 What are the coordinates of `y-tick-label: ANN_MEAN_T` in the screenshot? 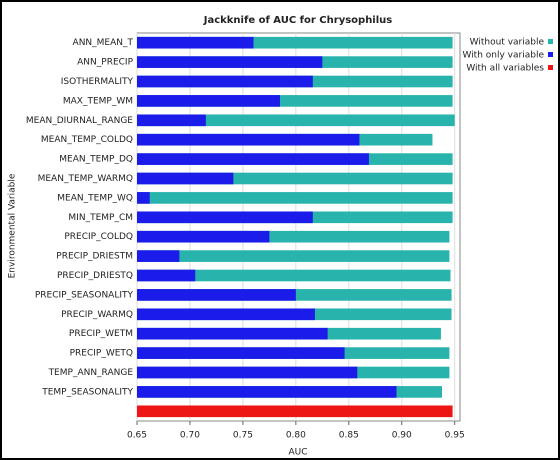 It's located at (103, 43).